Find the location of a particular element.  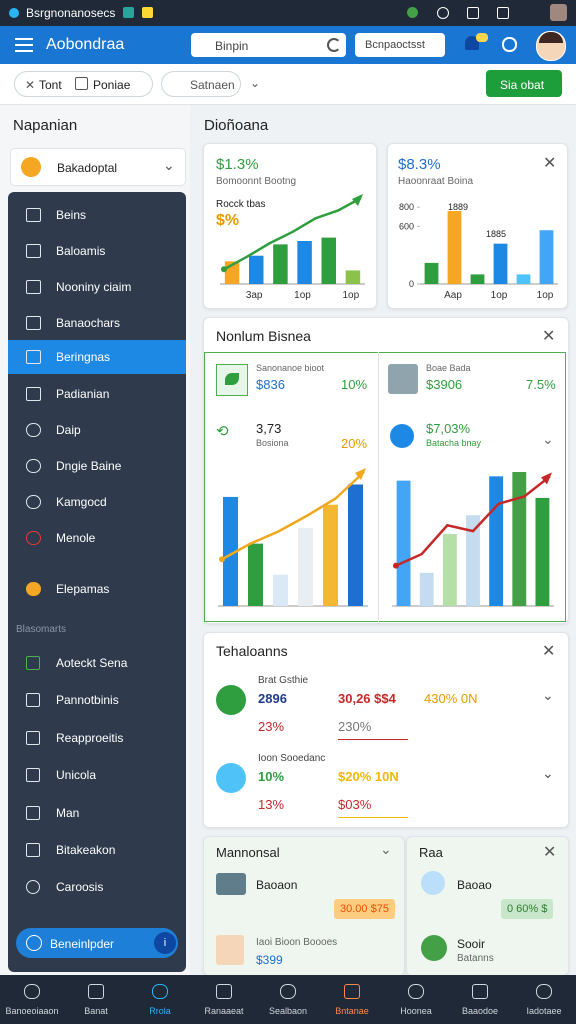

notification-icon is located at coordinates (472, 43).